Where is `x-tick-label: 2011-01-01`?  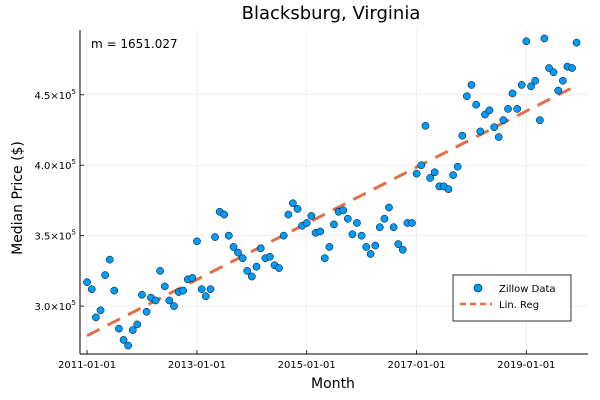 x-tick-label: 2011-01-01 is located at coordinates (87, 365).